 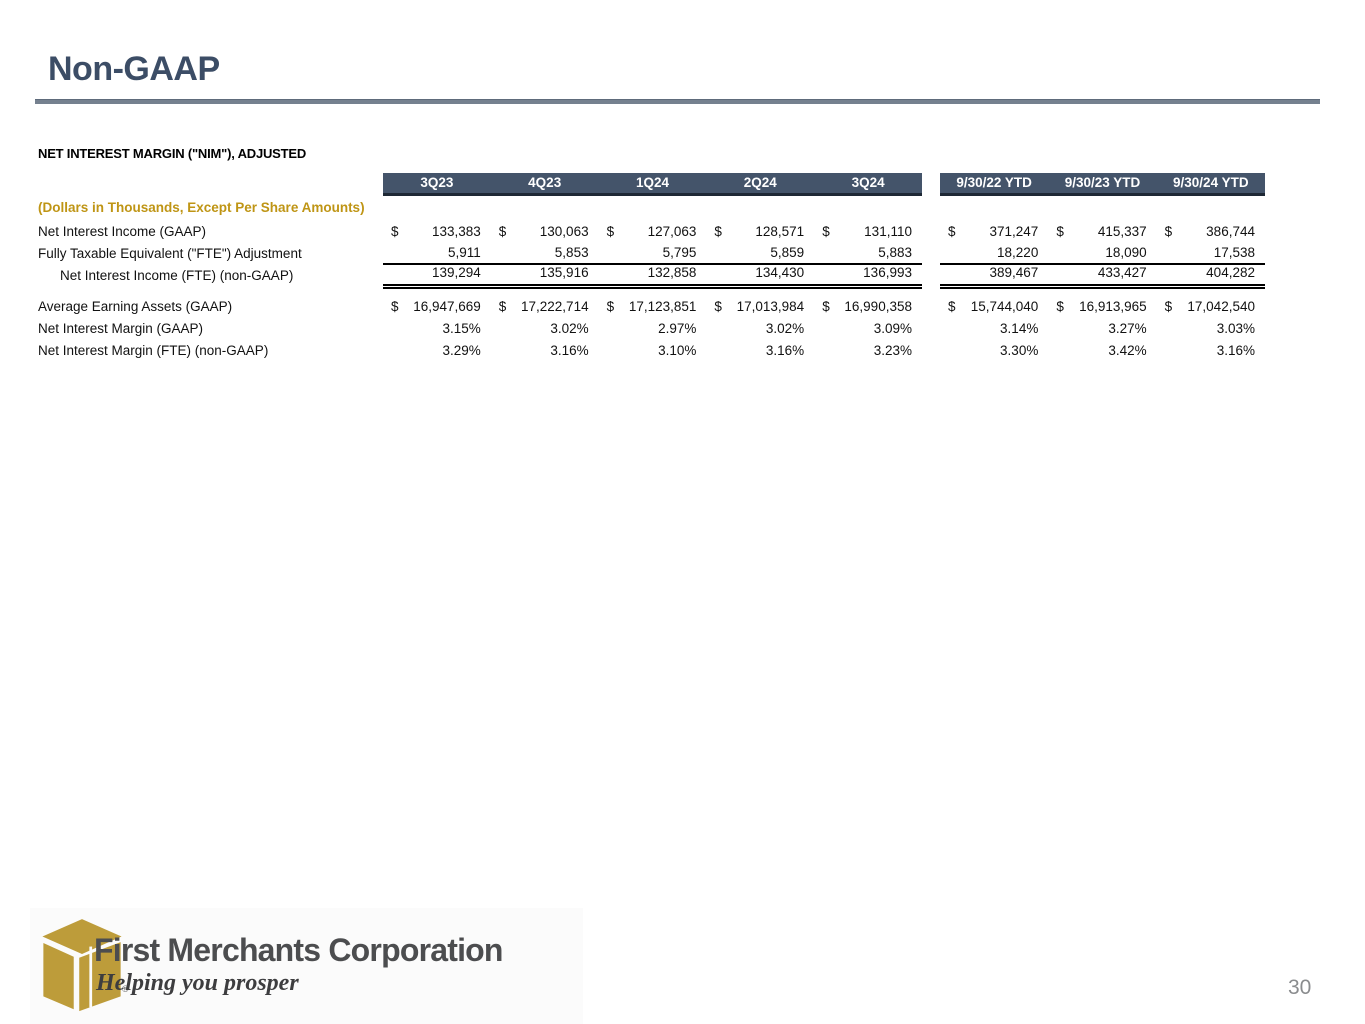 I want to click on quarter-header-band: 3Q23 4Q23 1Q24 2Q24 3Q24, so click(x=652, y=184).